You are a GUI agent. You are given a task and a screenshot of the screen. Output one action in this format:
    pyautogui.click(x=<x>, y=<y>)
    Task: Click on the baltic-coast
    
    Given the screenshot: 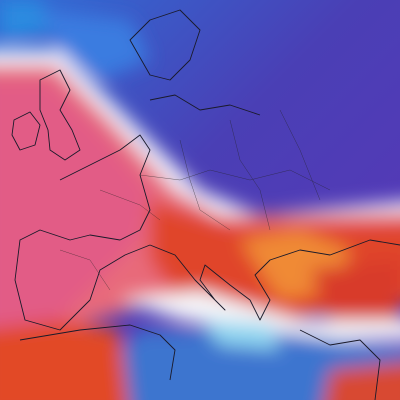 What is the action you would take?
    pyautogui.click(x=205, y=105)
    